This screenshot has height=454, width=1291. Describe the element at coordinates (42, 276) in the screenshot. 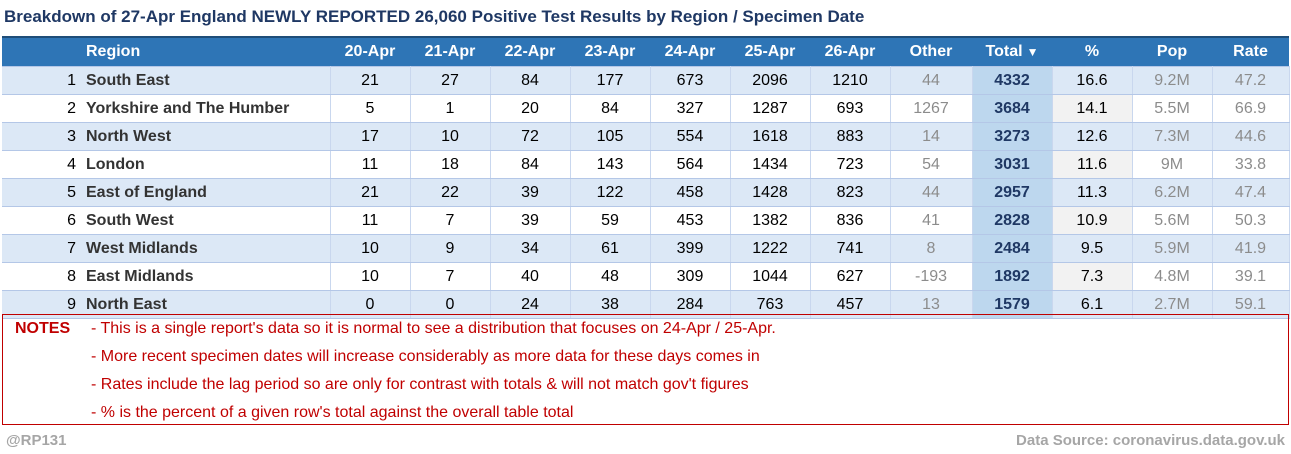

I see `row-number: 8` at that location.